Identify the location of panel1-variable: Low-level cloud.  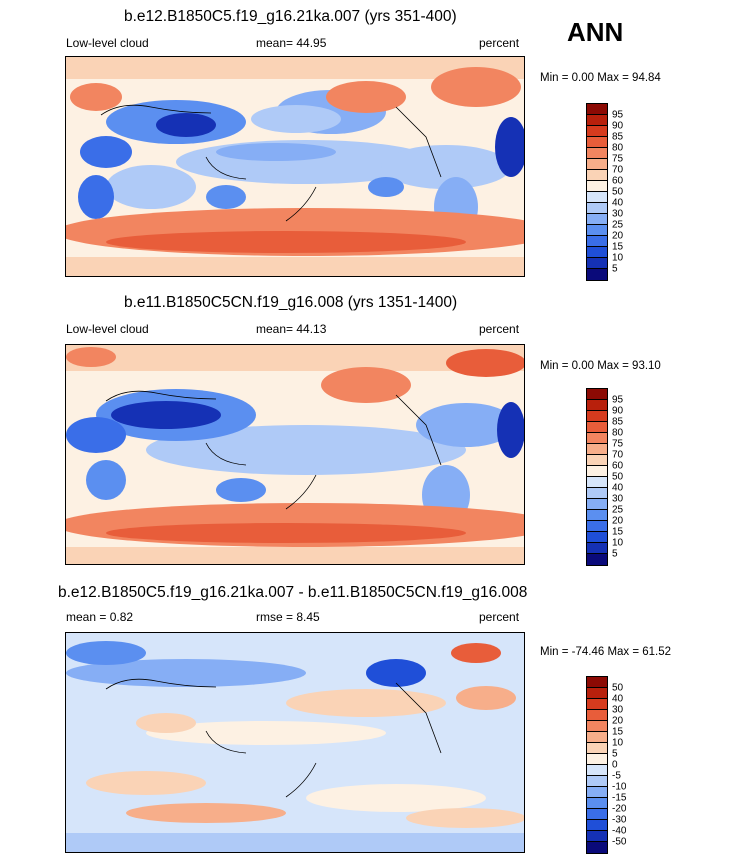
(107, 43).